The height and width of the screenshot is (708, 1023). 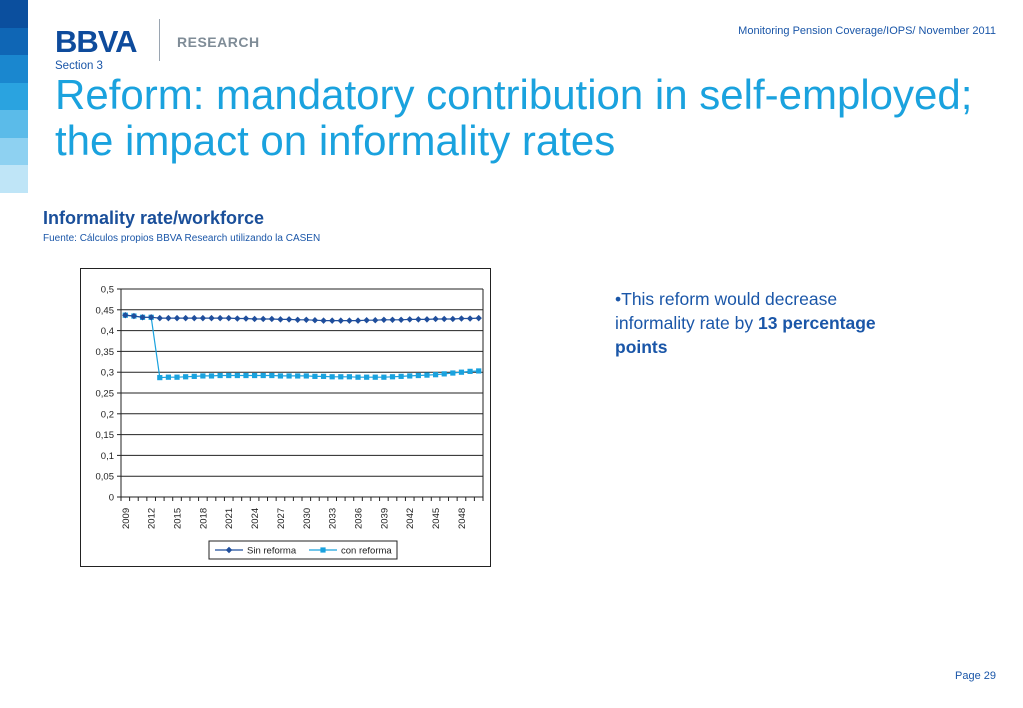 What do you see at coordinates (303, 550) in the screenshot?
I see `legend-box` at bounding box center [303, 550].